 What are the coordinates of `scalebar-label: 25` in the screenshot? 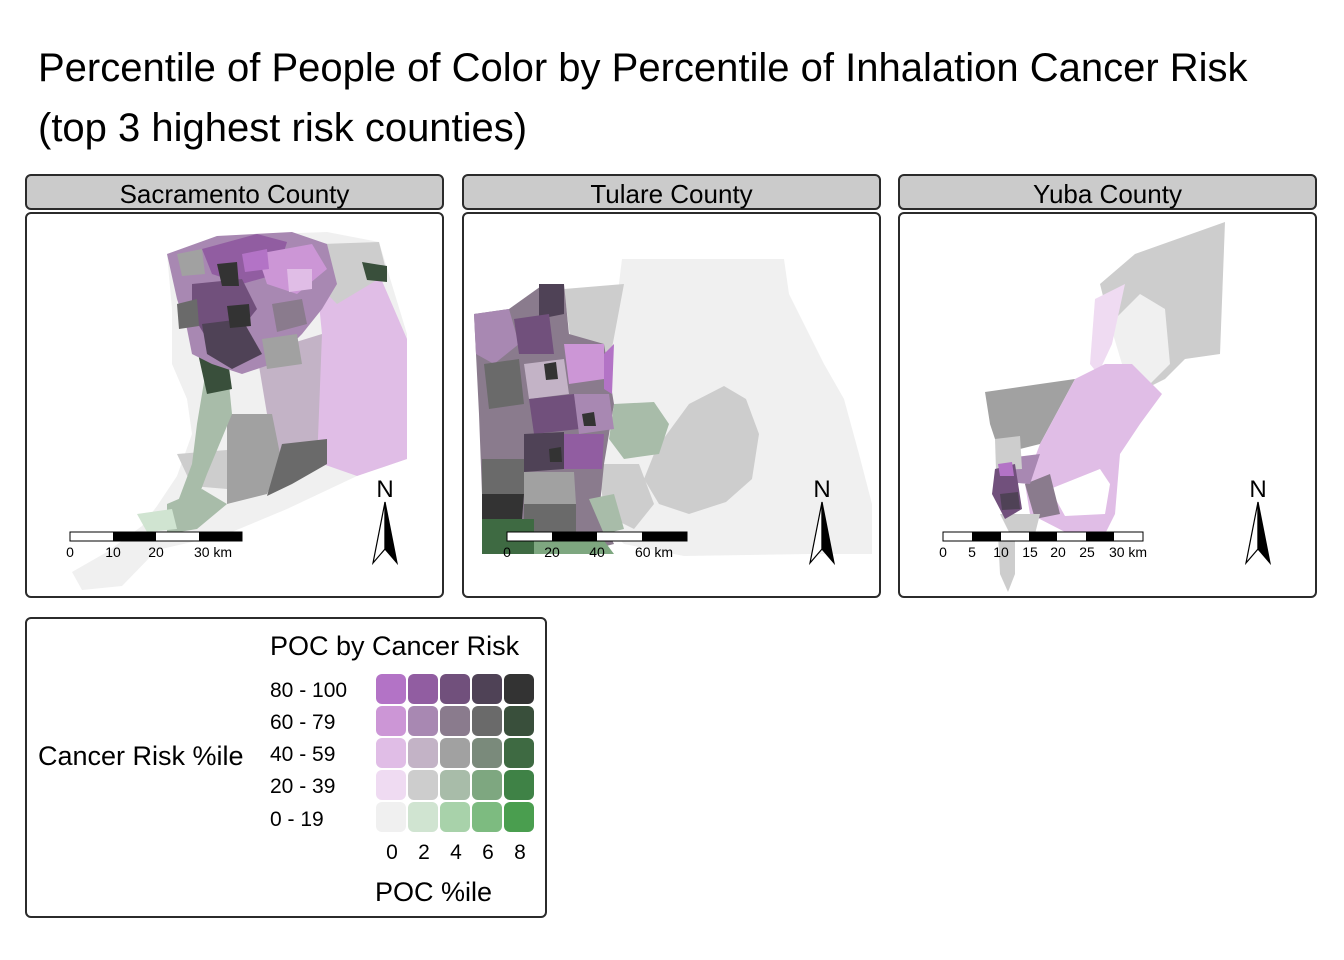 It's located at (1087, 552).